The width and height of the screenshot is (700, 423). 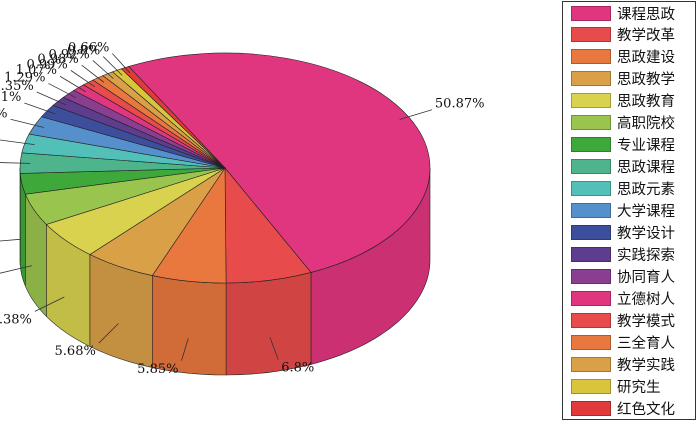 I want to click on pct-label-1: 6.8%, so click(x=297, y=368).